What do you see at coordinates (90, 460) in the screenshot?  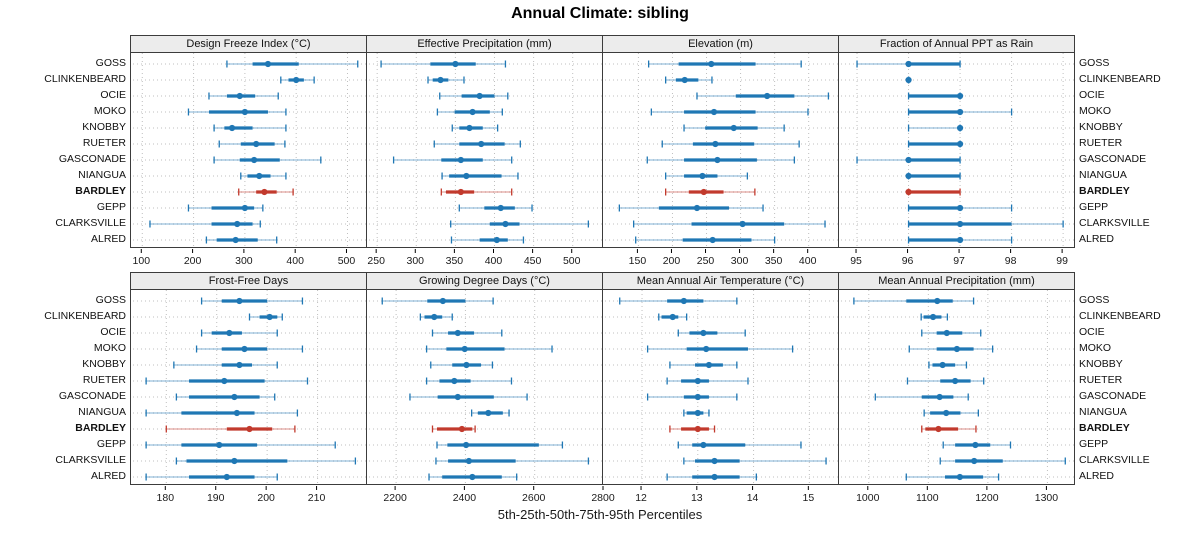 I see `site-label-clarksville: CLARKSVILLE` at bounding box center [90, 460].